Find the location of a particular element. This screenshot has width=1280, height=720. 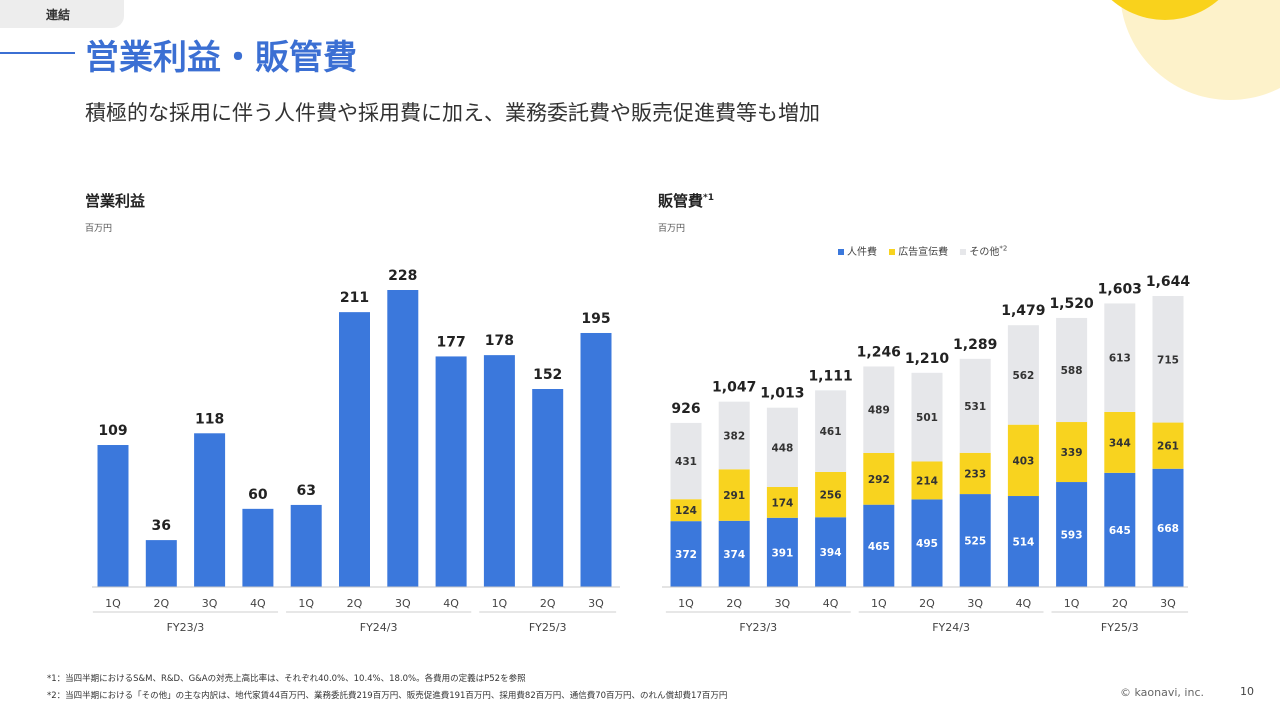

sga-total-label: 1,013 is located at coordinates (782, 394).